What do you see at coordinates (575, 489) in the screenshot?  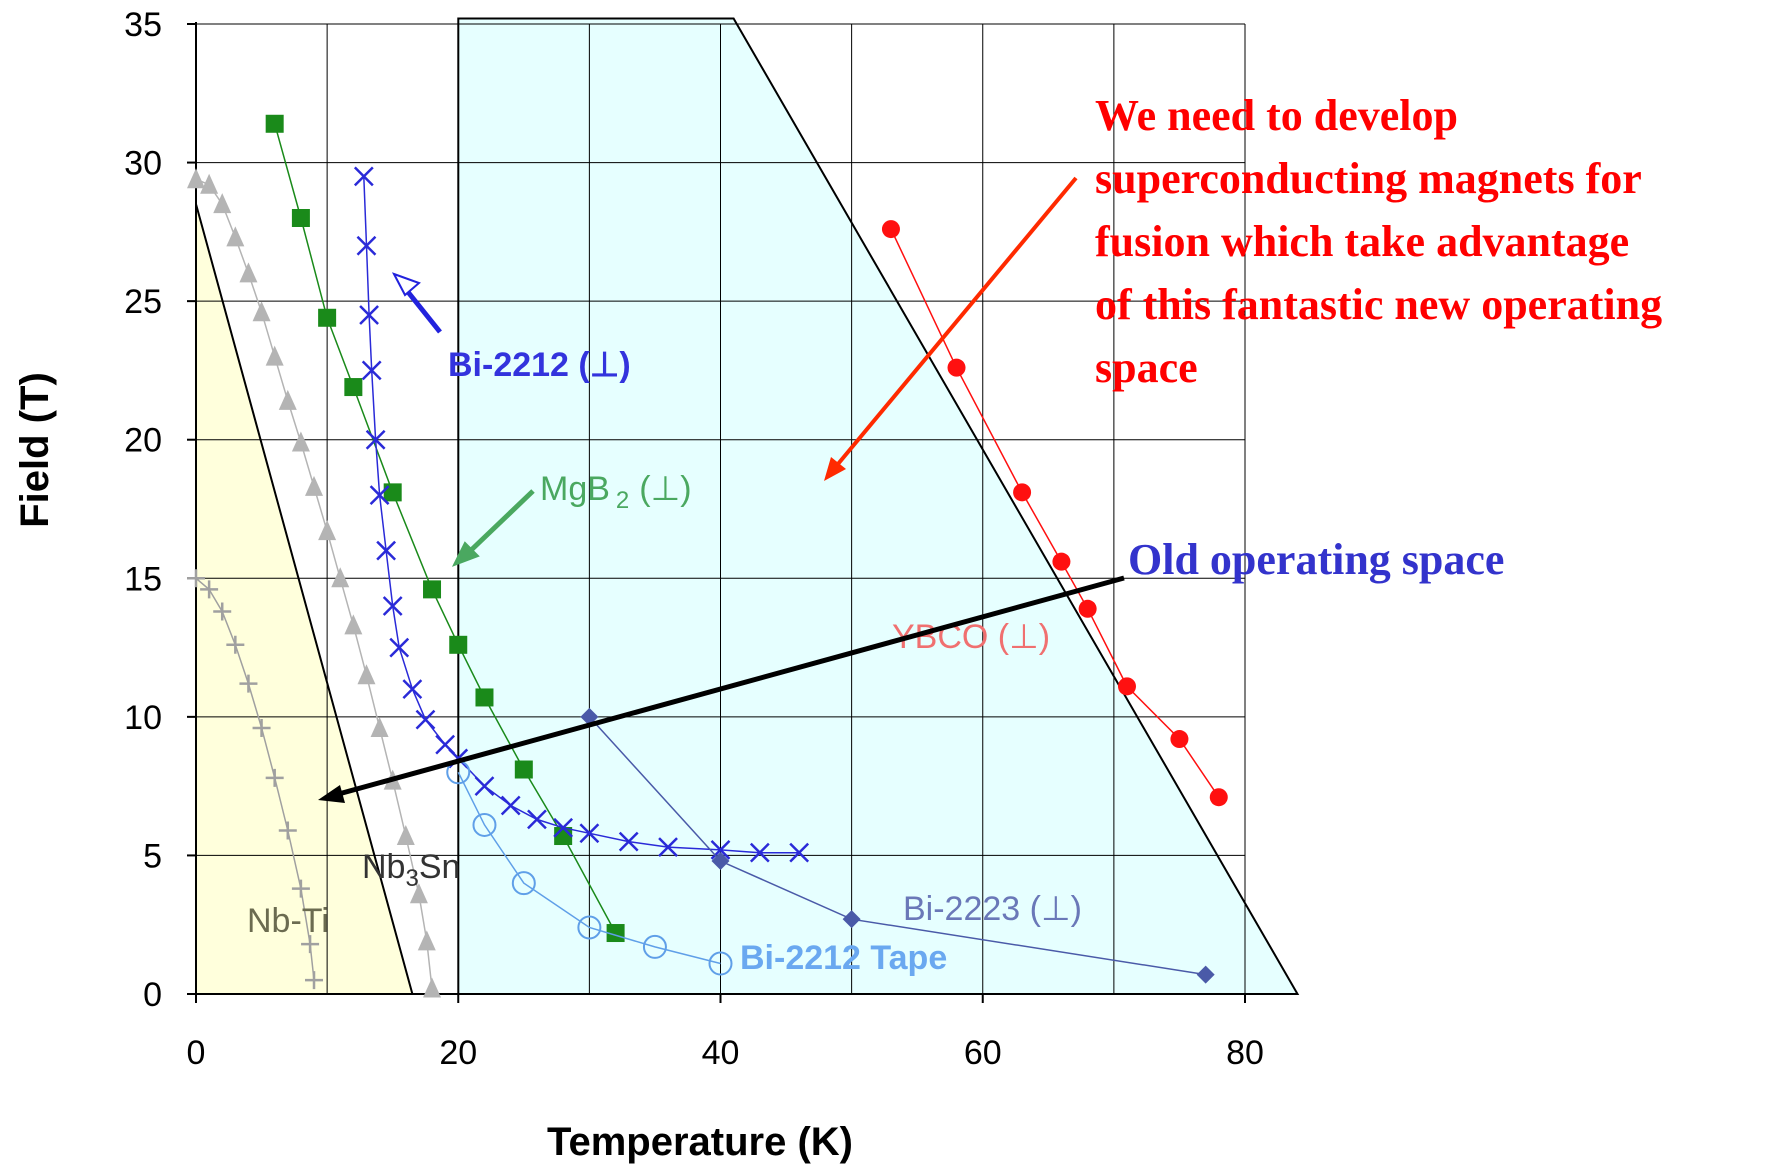 I see `label-mgb2-main: MgB` at bounding box center [575, 489].